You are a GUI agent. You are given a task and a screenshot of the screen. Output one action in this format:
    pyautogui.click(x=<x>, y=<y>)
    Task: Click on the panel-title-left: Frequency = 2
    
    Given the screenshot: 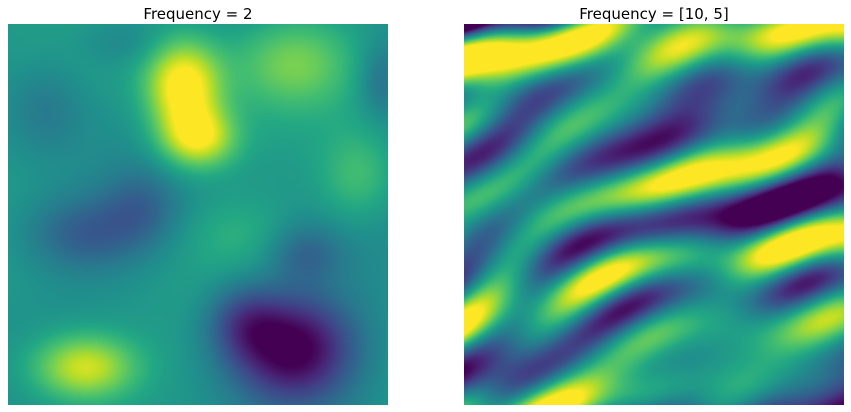 What is the action you would take?
    pyautogui.click(x=198, y=14)
    